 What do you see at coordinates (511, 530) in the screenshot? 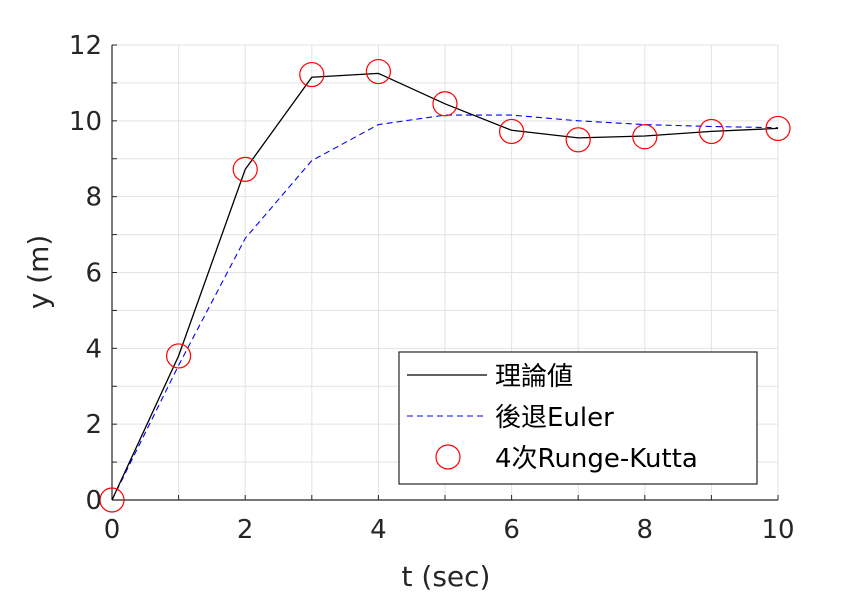
I see `x-tick-label: 6` at bounding box center [511, 530].